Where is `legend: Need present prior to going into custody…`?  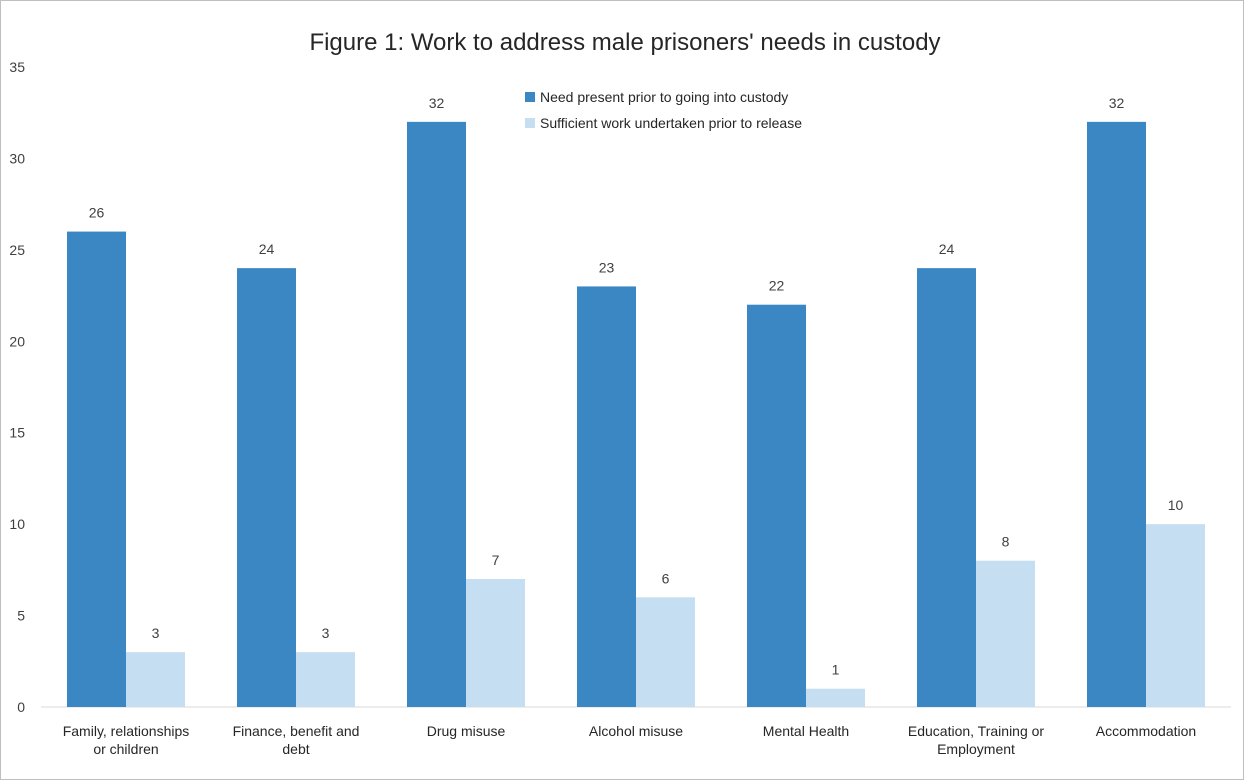
legend: Need present prior to going into custody… is located at coordinates (663, 110).